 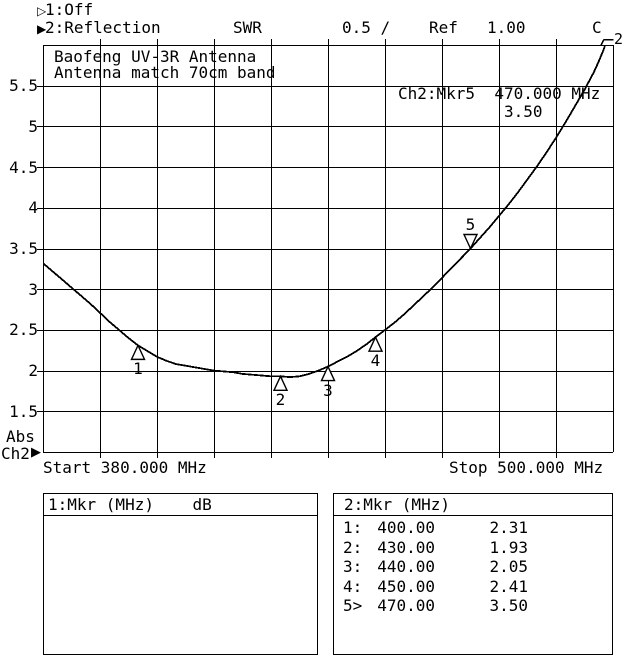 I want to click on marker-readout-freq: Ch2:Mkr5 470.000 MHz, so click(x=499, y=93).